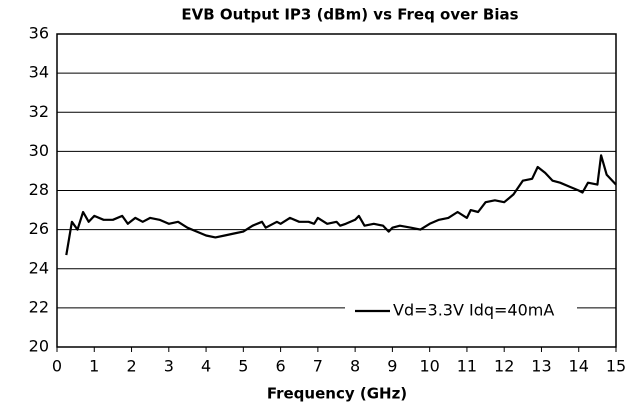  I want to click on x-tick-label: 3, so click(169, 366).